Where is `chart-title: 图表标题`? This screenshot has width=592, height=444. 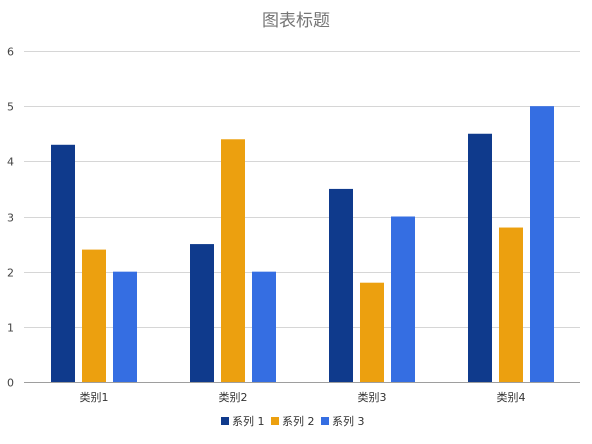
chart-title: 图表标题 is located at coordinates (296, 21).